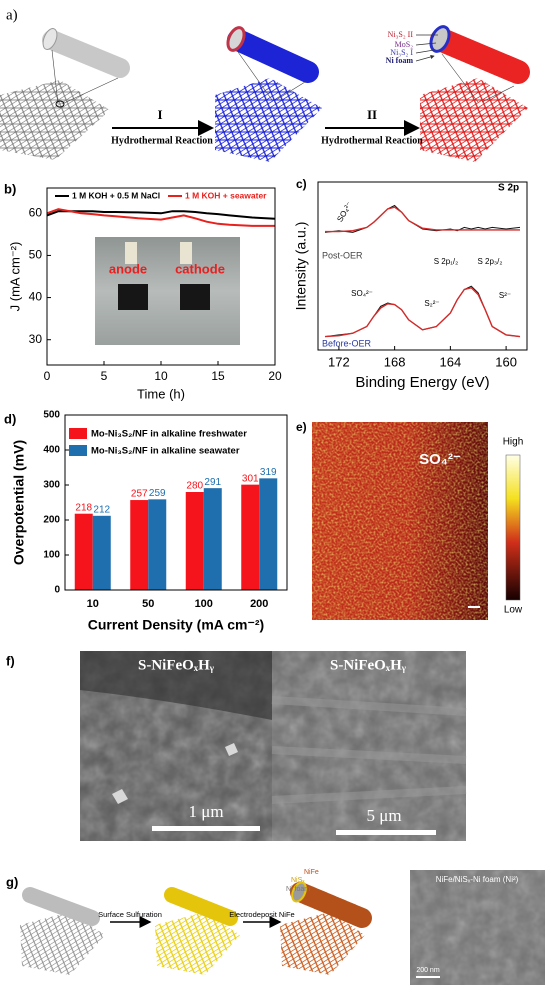 This screenshot has height=987, width=548. I want to click on legend-label: Mo-Ni₃S₂/NF in alkaline seawater, so click(165, 451).